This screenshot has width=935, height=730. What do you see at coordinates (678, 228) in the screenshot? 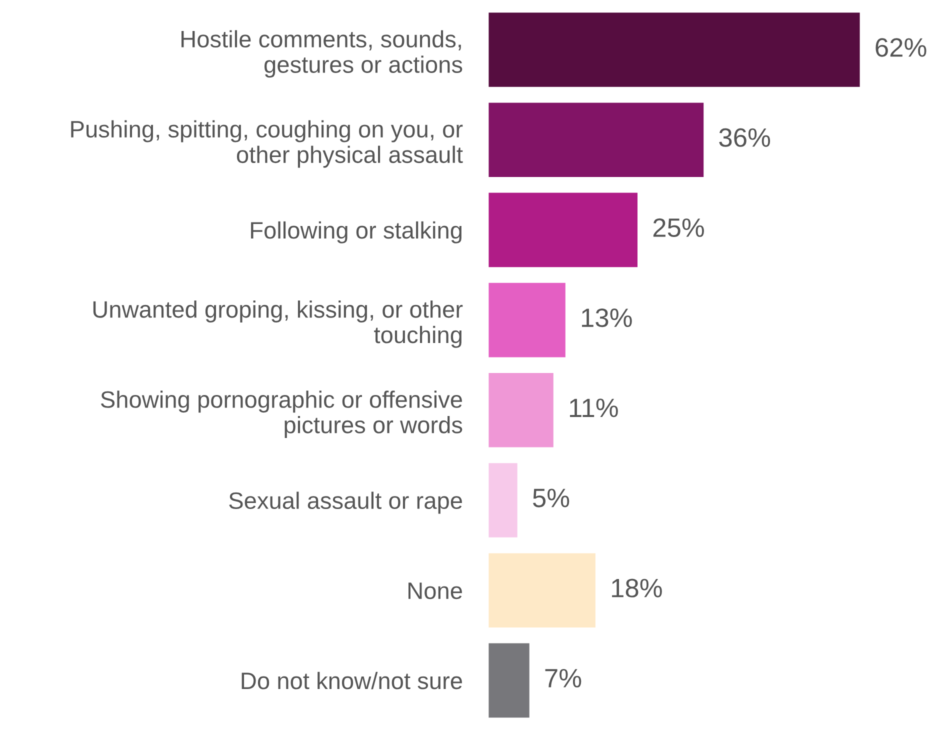
I see `data-label: 25%` at bounding box center [678, 228].